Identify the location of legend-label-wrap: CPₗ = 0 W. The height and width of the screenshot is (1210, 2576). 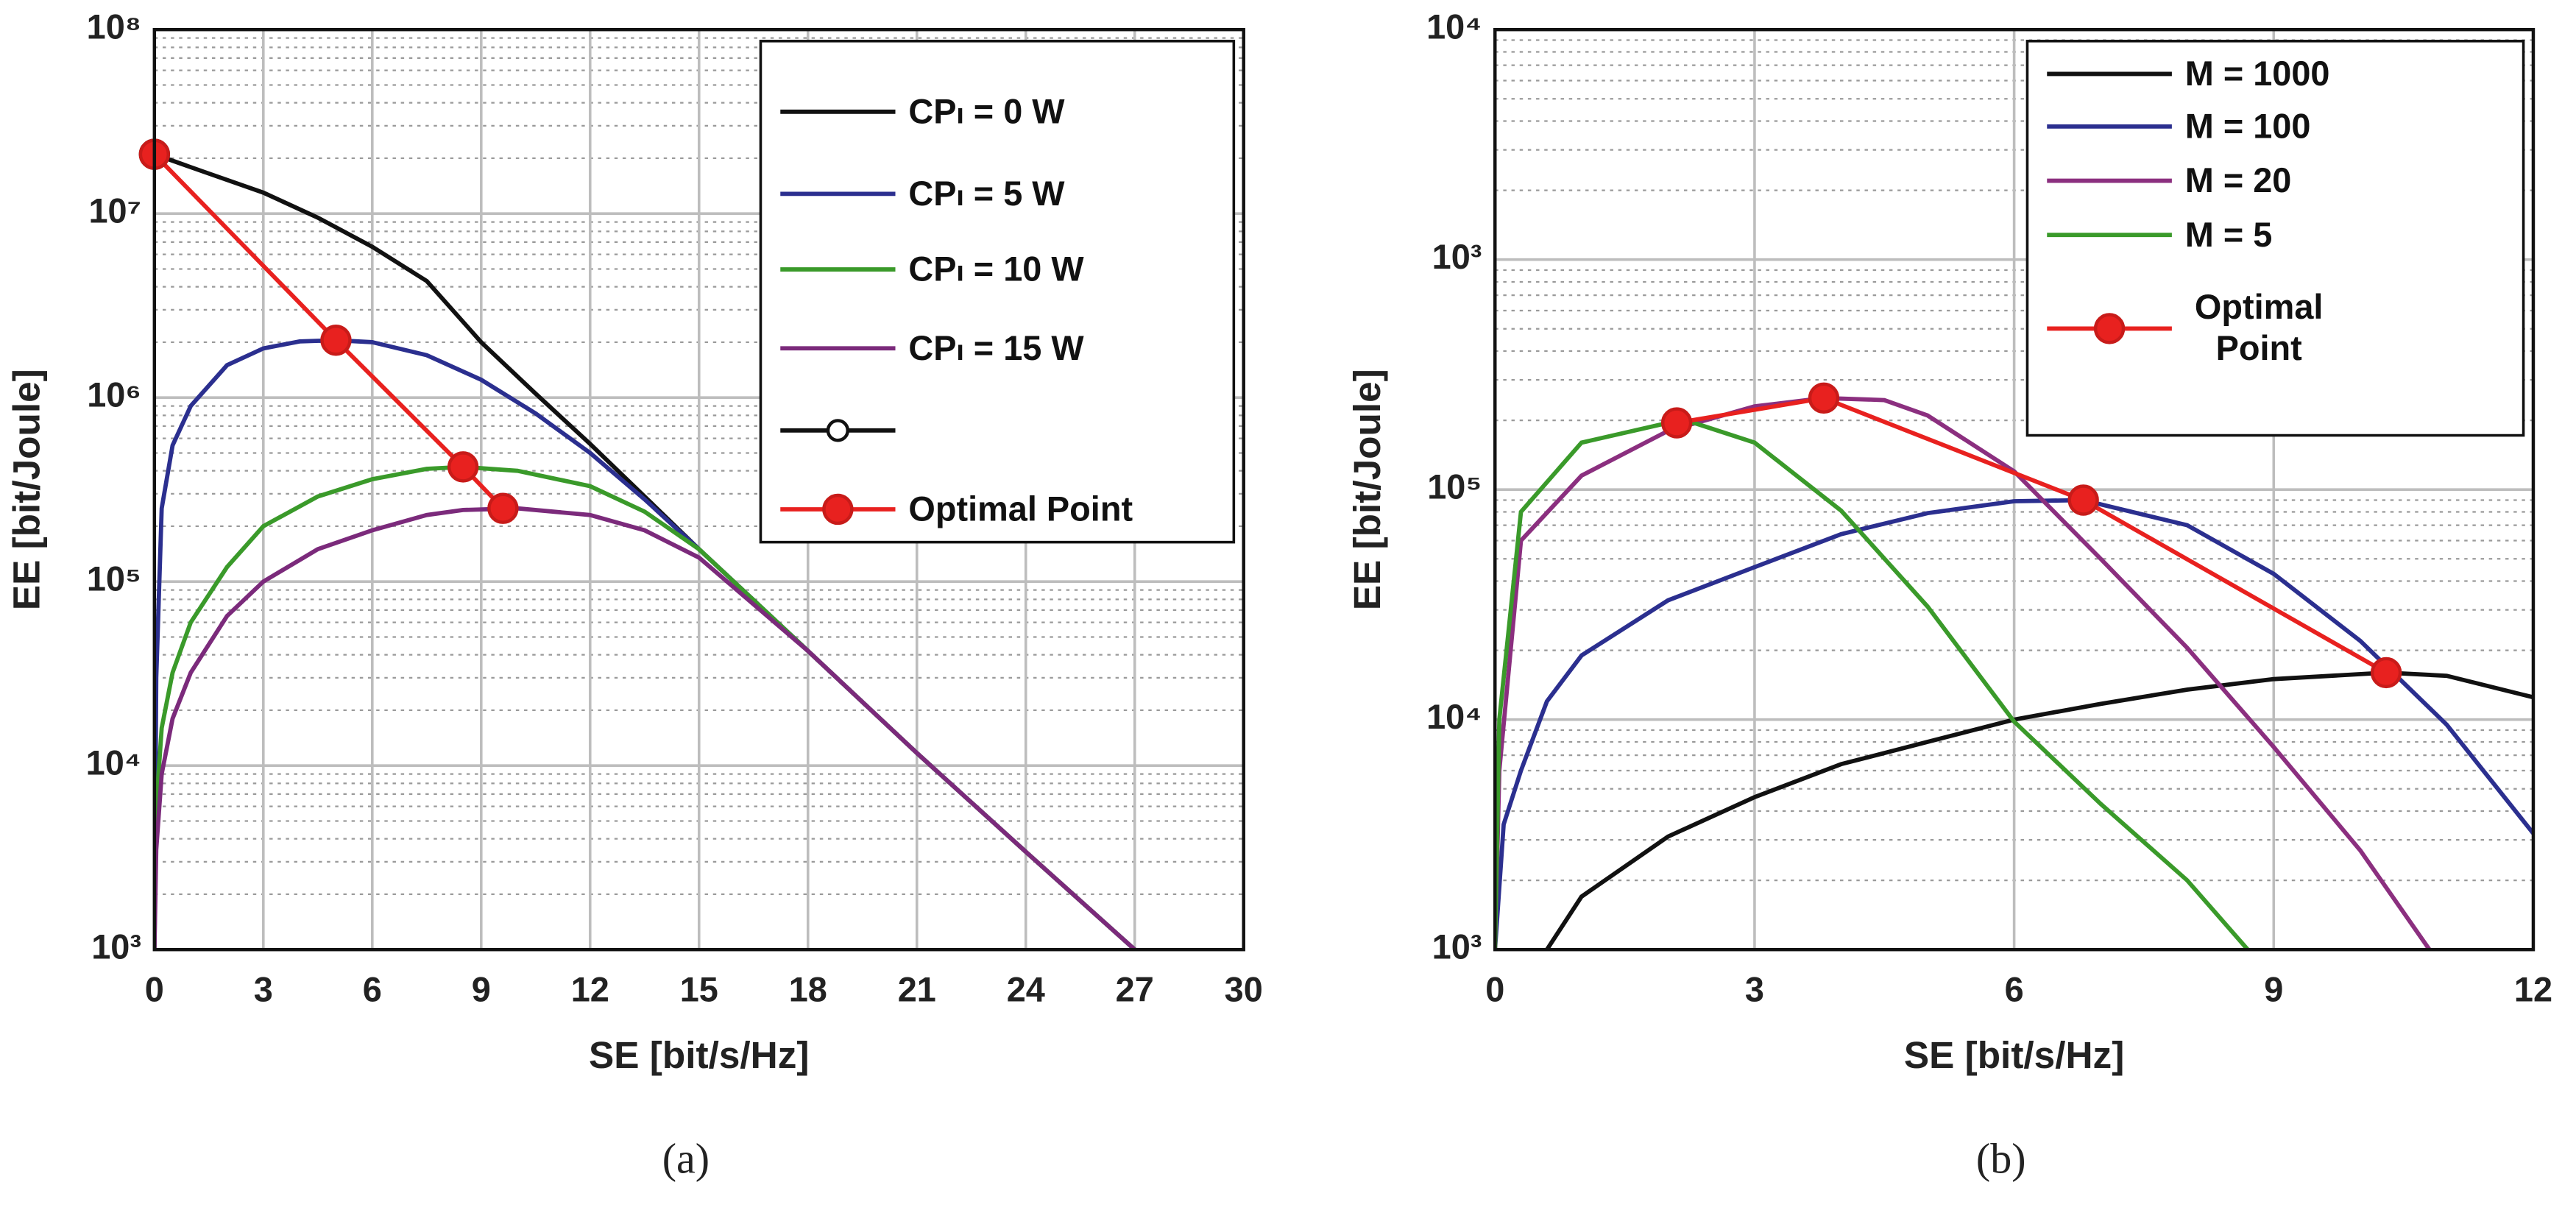
(1067, 112).